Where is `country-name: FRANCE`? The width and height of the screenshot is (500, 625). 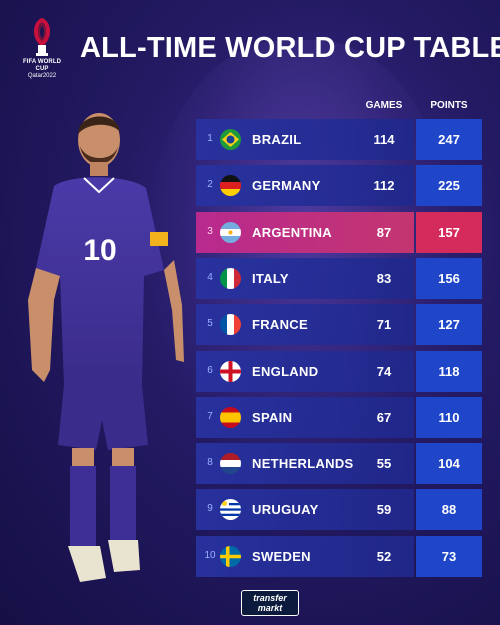
country-name: FRANCE is located at coordinates (280, 325).